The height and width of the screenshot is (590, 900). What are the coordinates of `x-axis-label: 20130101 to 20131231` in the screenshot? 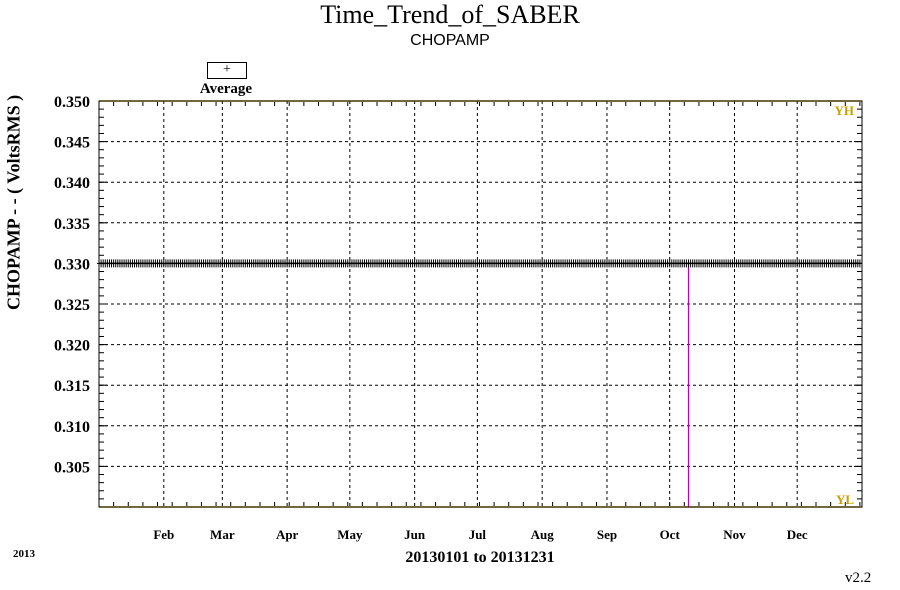 It's located at (480, 557).